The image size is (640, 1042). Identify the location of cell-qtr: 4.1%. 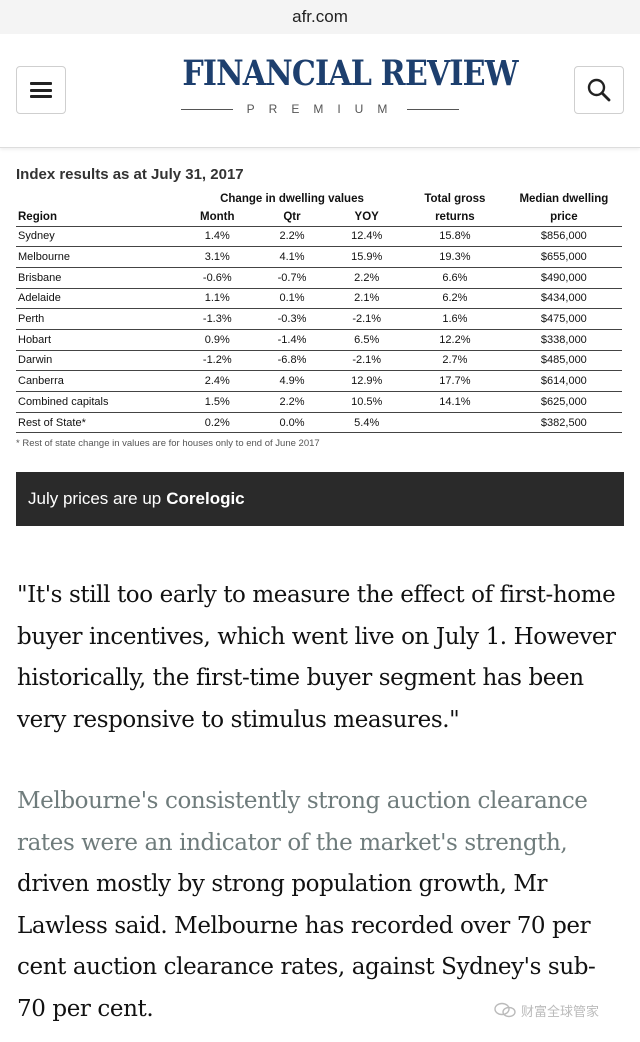
(292, 257).